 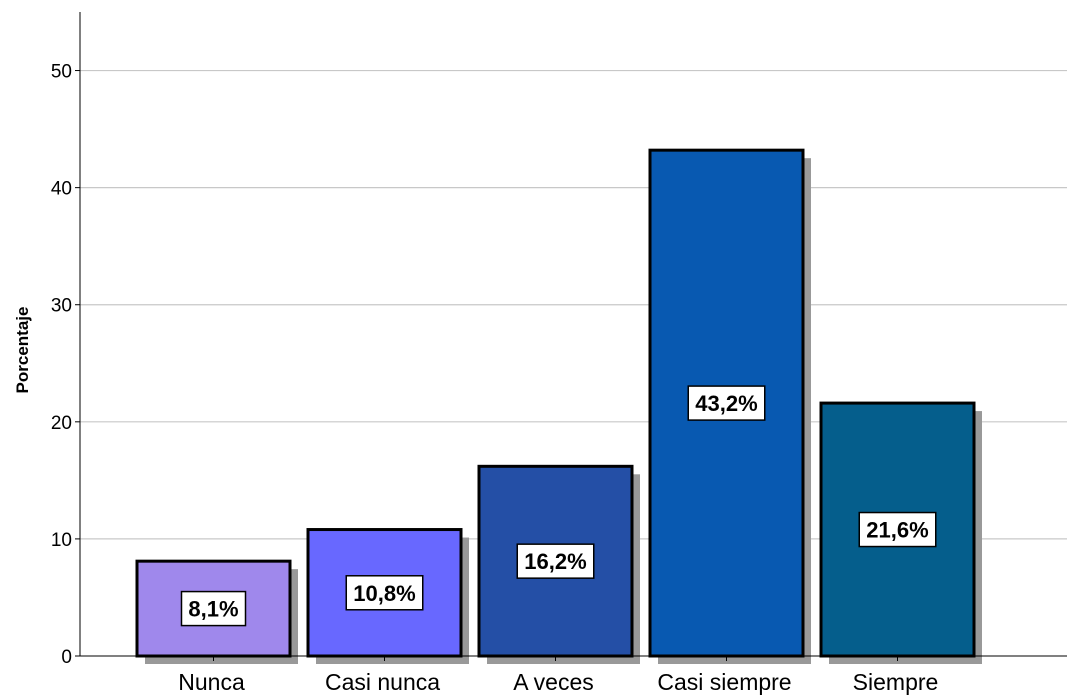 What do you see at coordinates (61, 189) in the screenshot?
I see `y-tick-label-40: 40` at bounding box center [61, 189].